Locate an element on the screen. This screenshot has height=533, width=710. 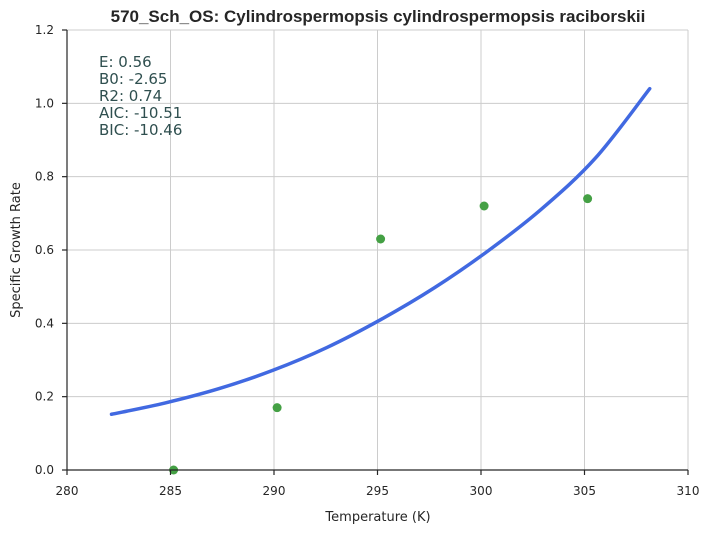
y-axis-label: Specific Growth Rate is located at coordinates (16, 250).